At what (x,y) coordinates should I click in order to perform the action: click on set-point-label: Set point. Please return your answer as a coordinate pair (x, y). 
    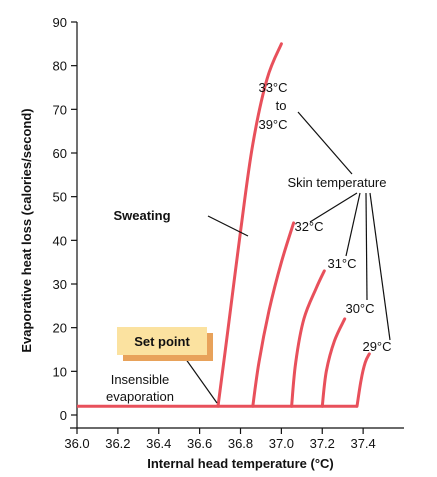
    Looking at the image, I should click on (162, 341).